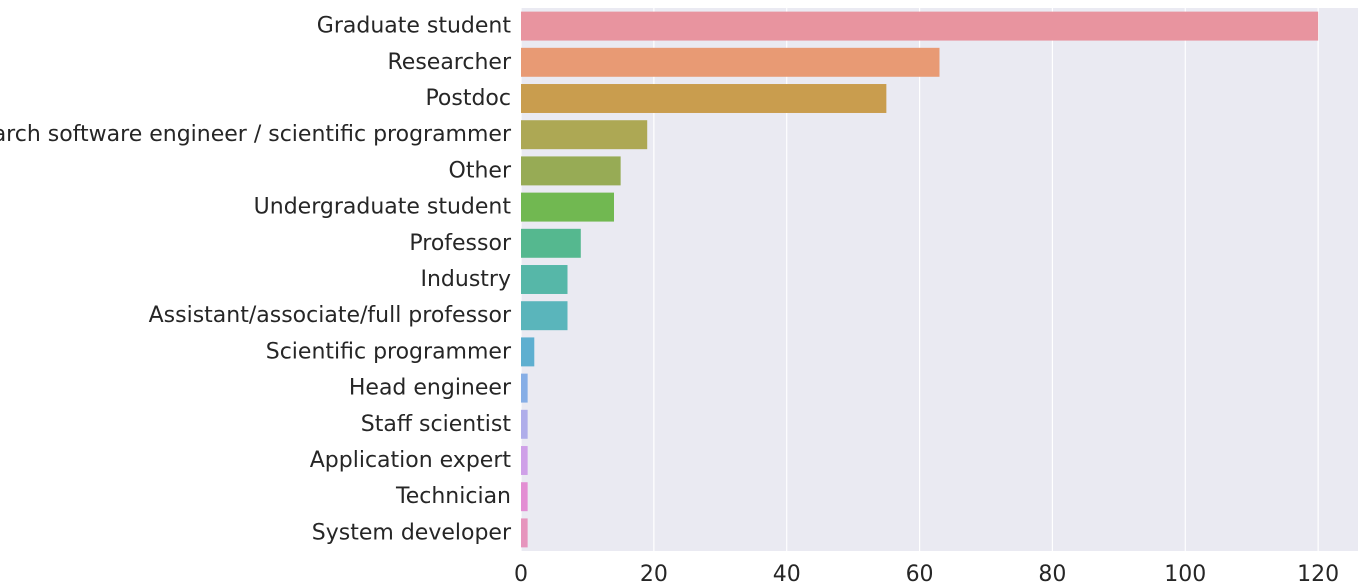 This screenshot has height=587, width=1365. I want to click on x-tick-label: 100, so click(1185, 574).